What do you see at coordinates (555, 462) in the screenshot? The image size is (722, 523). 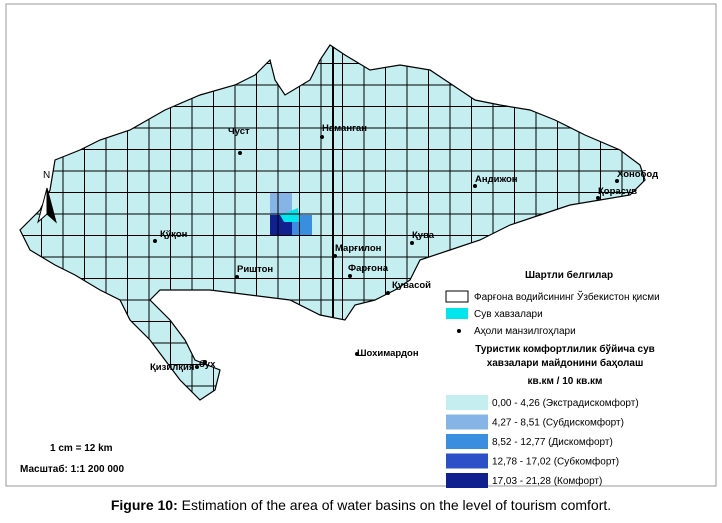 I see `legend-class: 12,78 - 17,02 (Субкомфорт)` at bounding box center [555, 462].